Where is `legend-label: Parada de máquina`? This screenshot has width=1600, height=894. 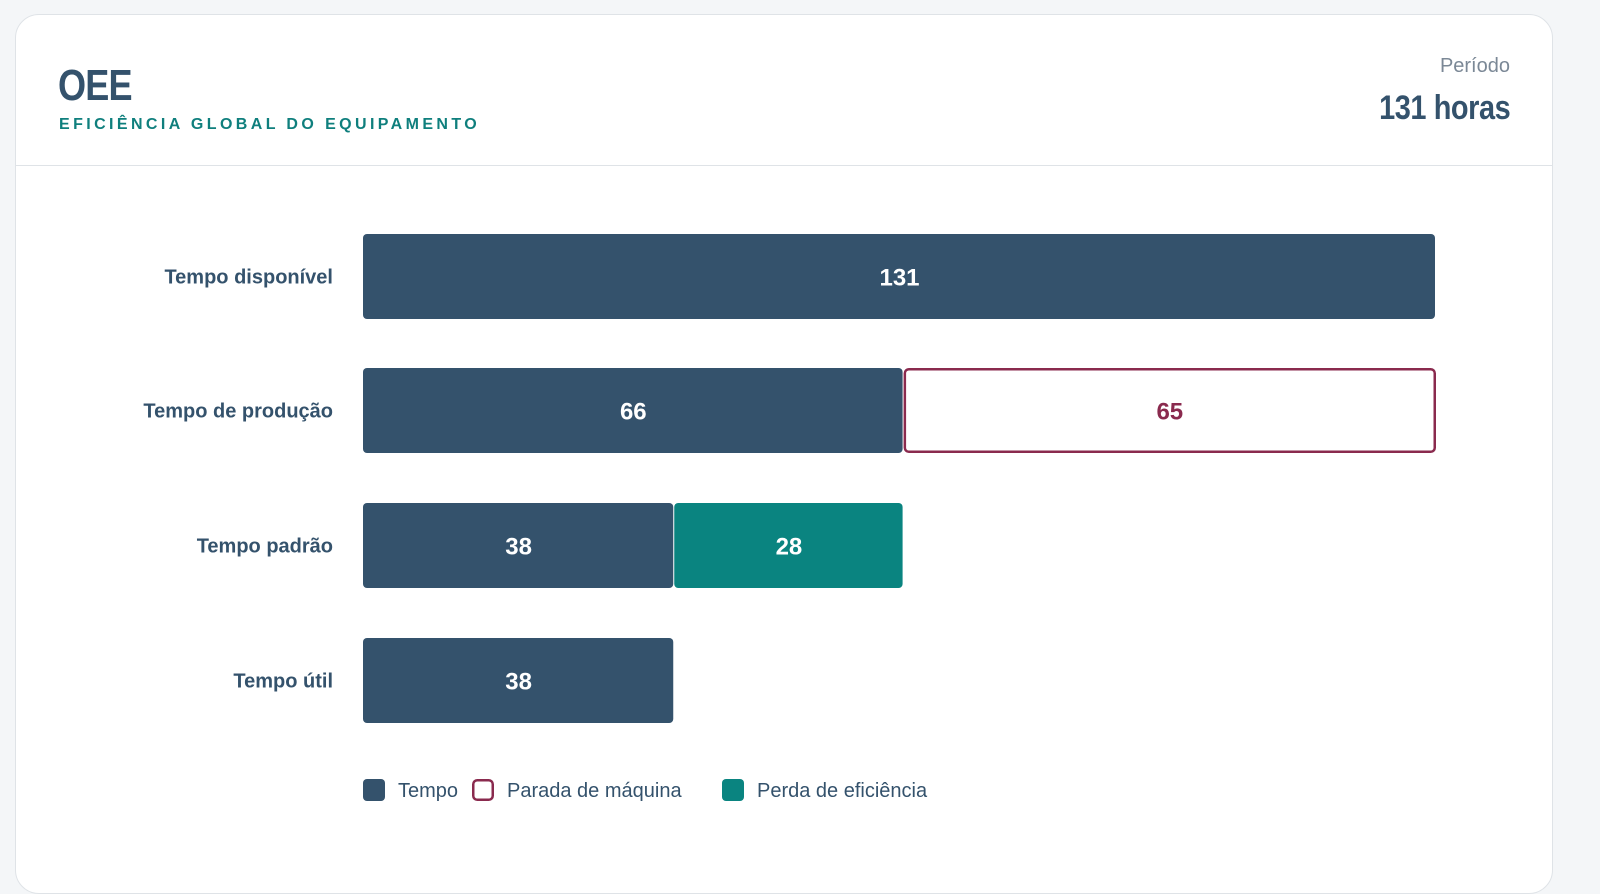
legend-label: Parada de máquina is located at coordinates (594, 791).